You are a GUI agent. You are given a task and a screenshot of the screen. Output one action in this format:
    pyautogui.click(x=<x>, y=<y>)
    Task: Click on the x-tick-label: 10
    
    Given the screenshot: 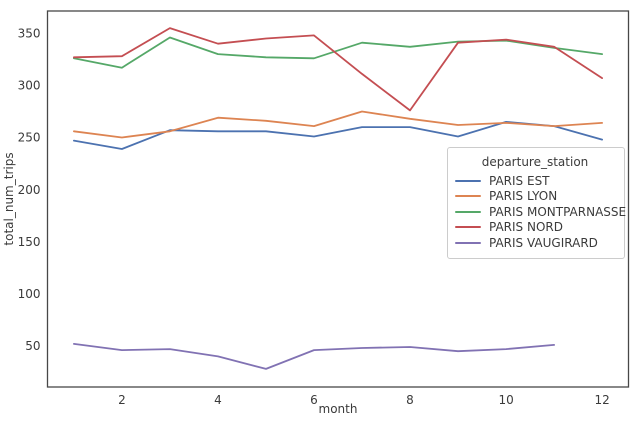 What is the action you would take?
    pyautogui.click(x=505, y=400)
    